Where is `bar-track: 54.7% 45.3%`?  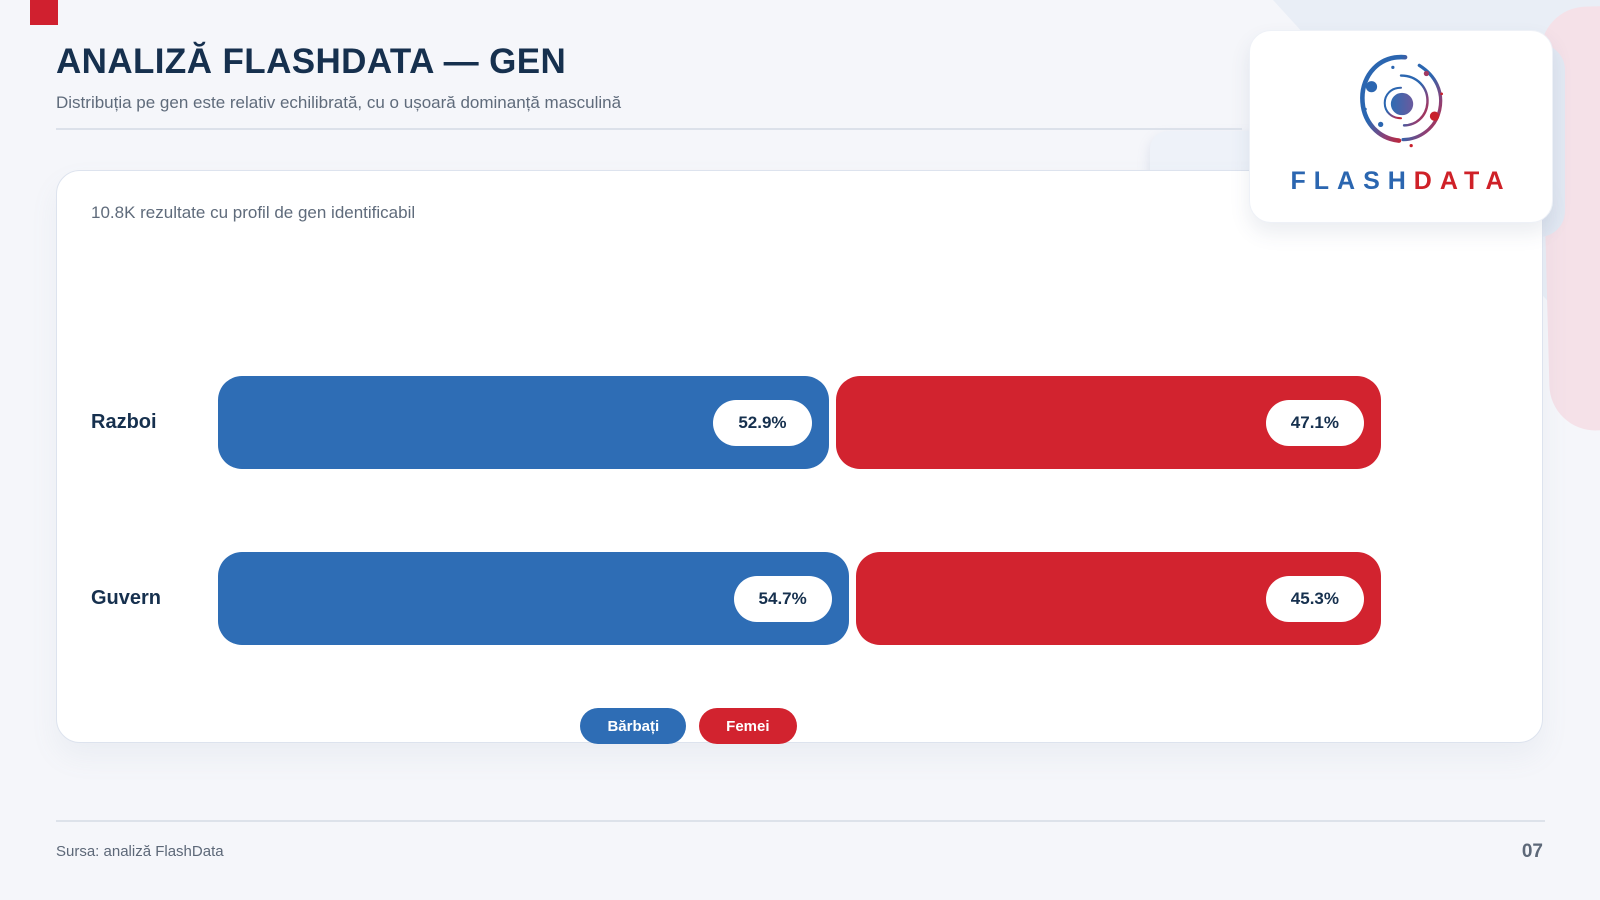 bar-track: 54.7% 45.3% is located at coordinates (799, 598).